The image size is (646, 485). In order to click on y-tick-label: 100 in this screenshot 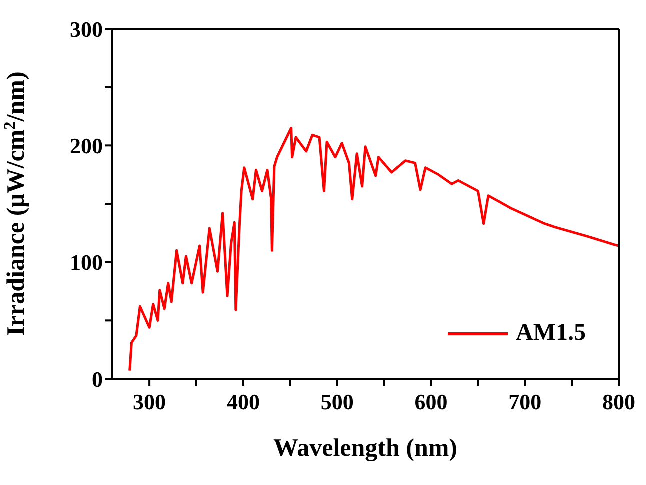, I will do `click(86, 263)`.